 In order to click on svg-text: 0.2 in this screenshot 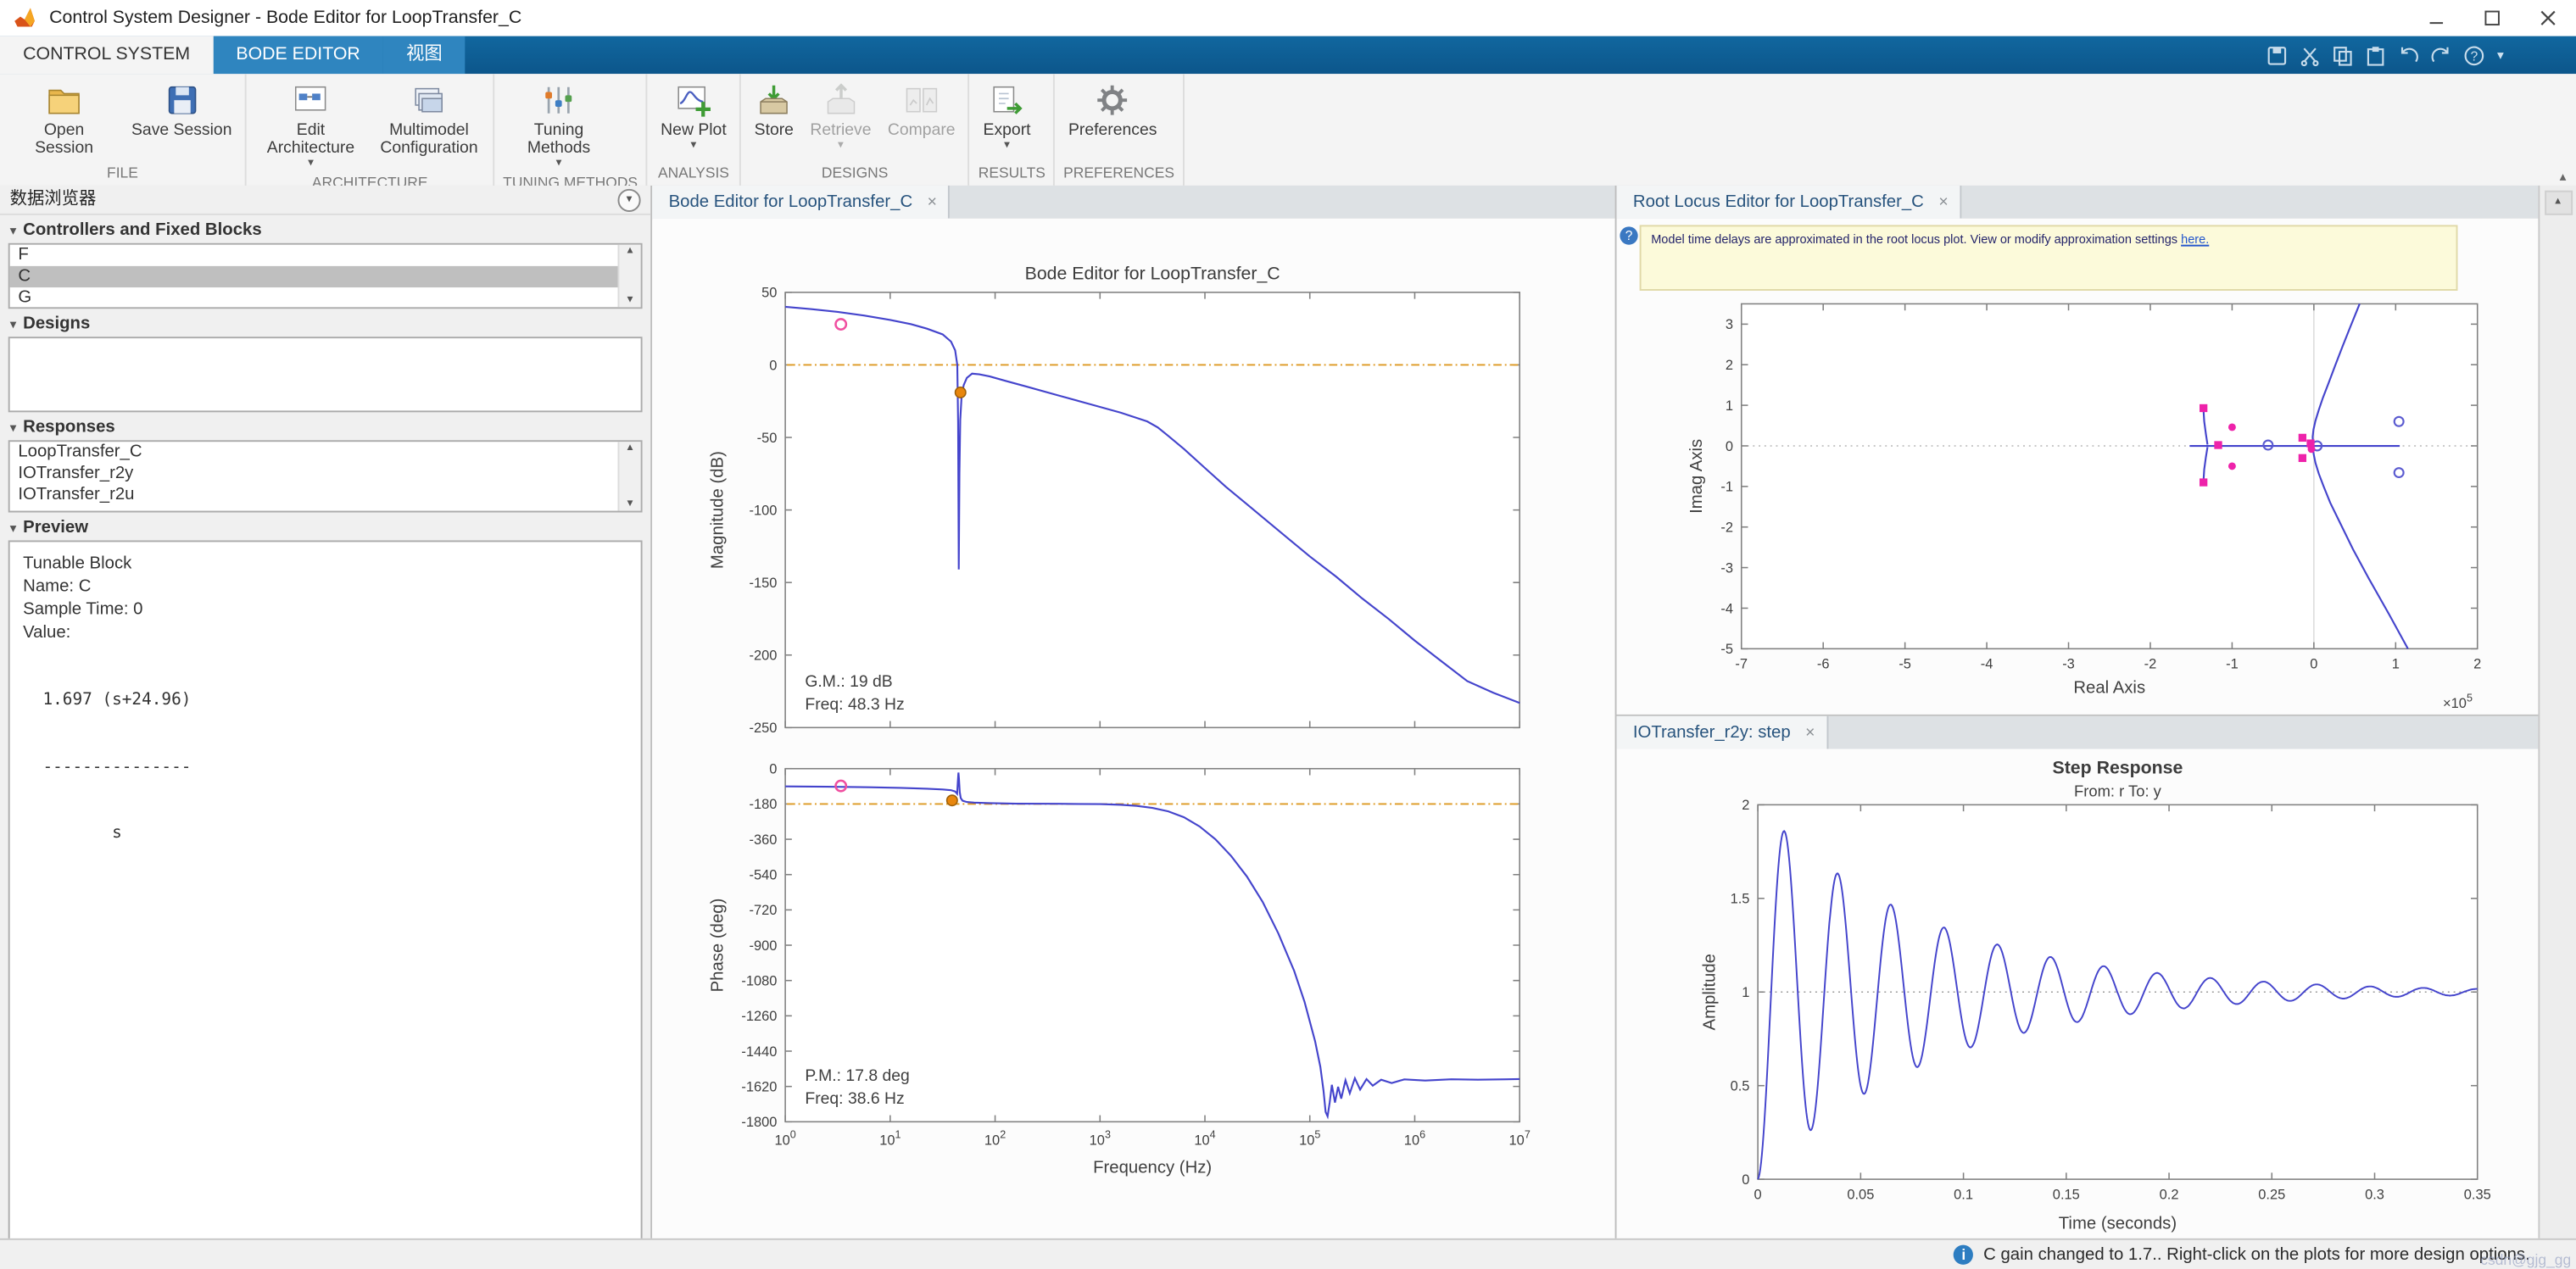, I will do `click(2169, 1194)`.